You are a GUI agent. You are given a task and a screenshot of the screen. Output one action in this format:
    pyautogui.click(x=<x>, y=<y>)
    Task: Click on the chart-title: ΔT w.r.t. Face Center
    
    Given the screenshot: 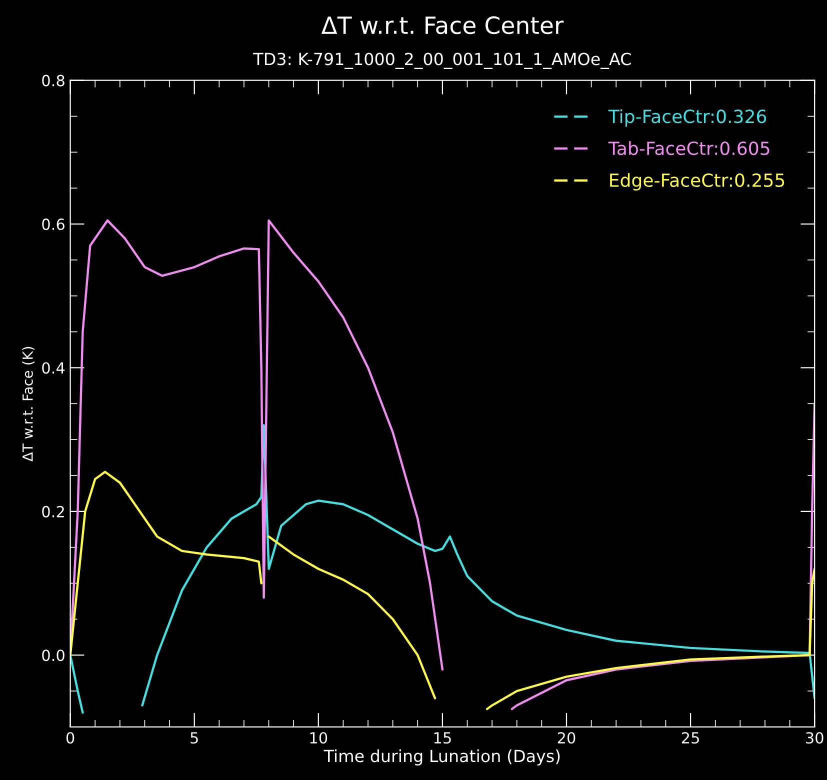 What is the action you would take?
    pyautogui.click(x=442, y=25)
    